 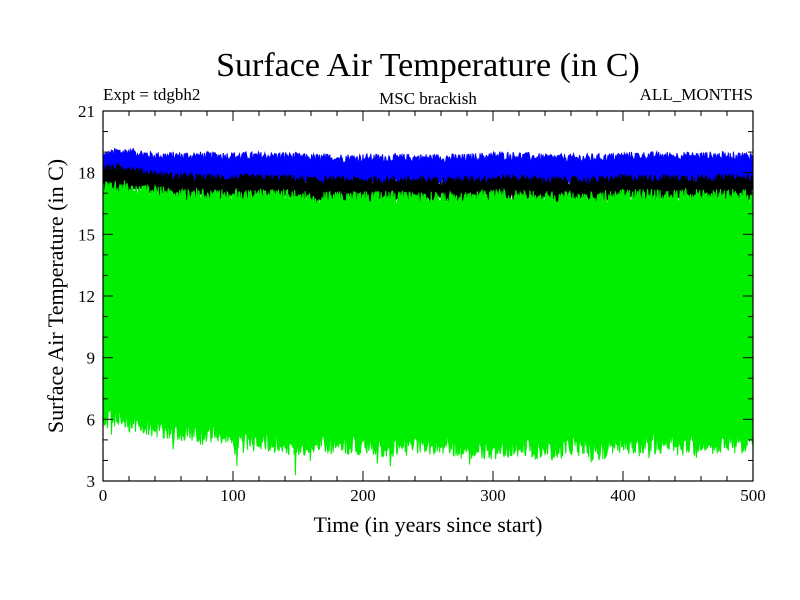 I want to click on y-tick-label: 15, so click(x=86, y=234).